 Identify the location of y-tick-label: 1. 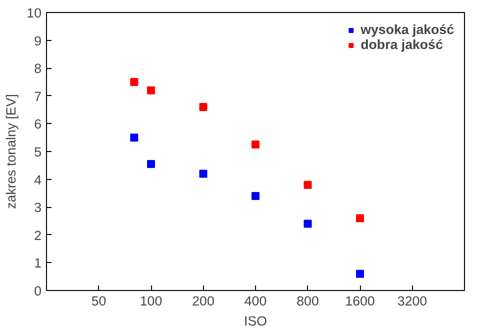
(38, 263).